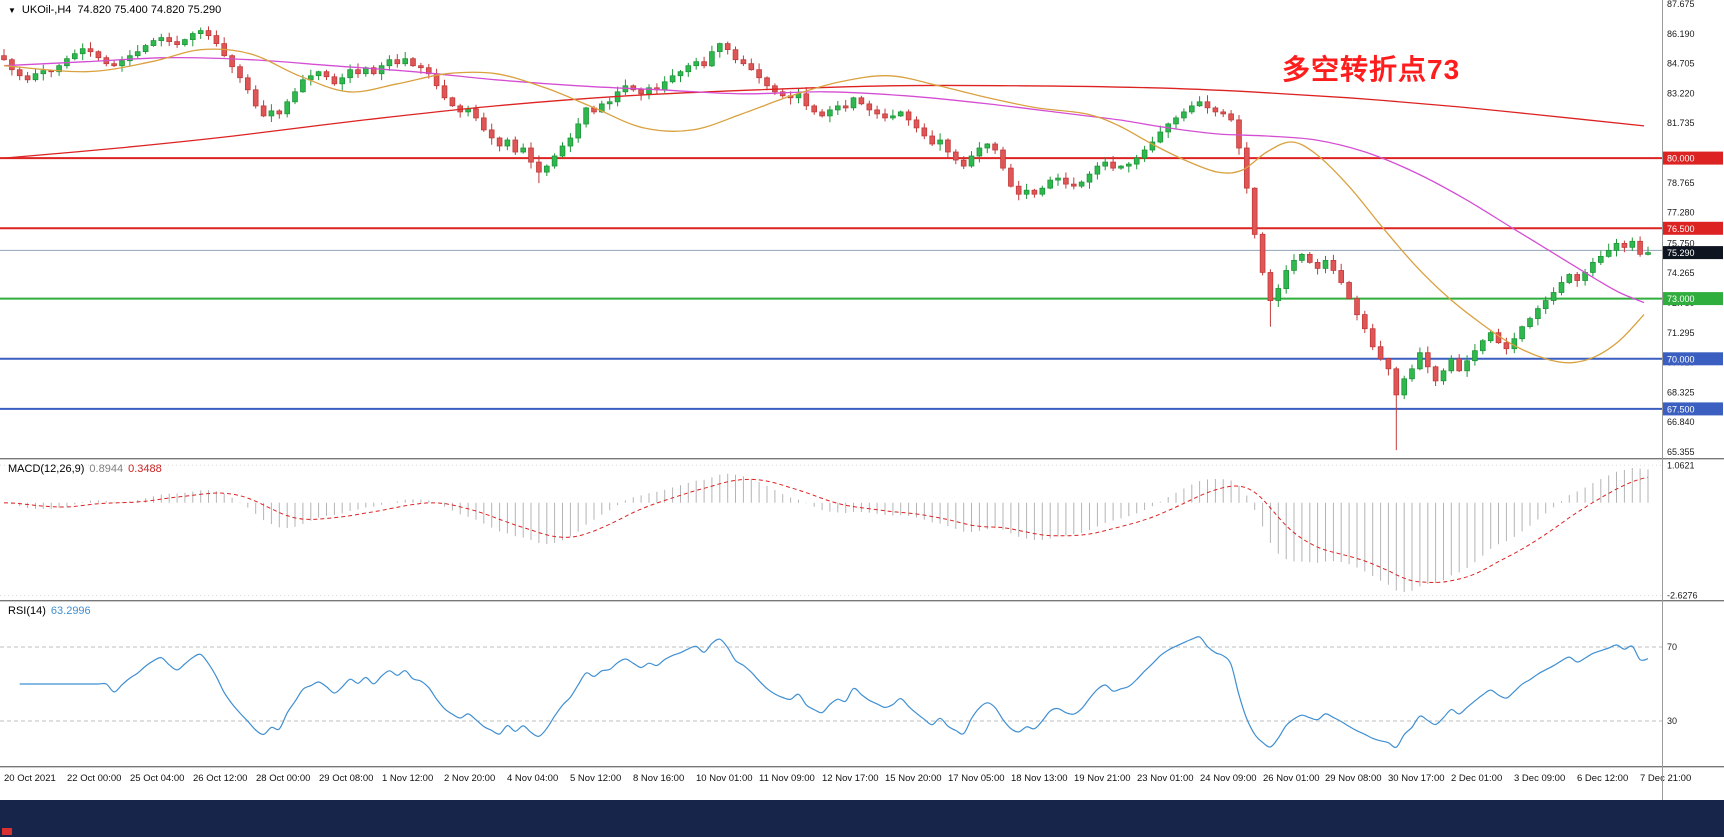 This screenshot has width=1724, height=837. What do you see at coordinates (1693, 400) in the screenshot?
I see `price-axis` at bounding box center [1693, 400].